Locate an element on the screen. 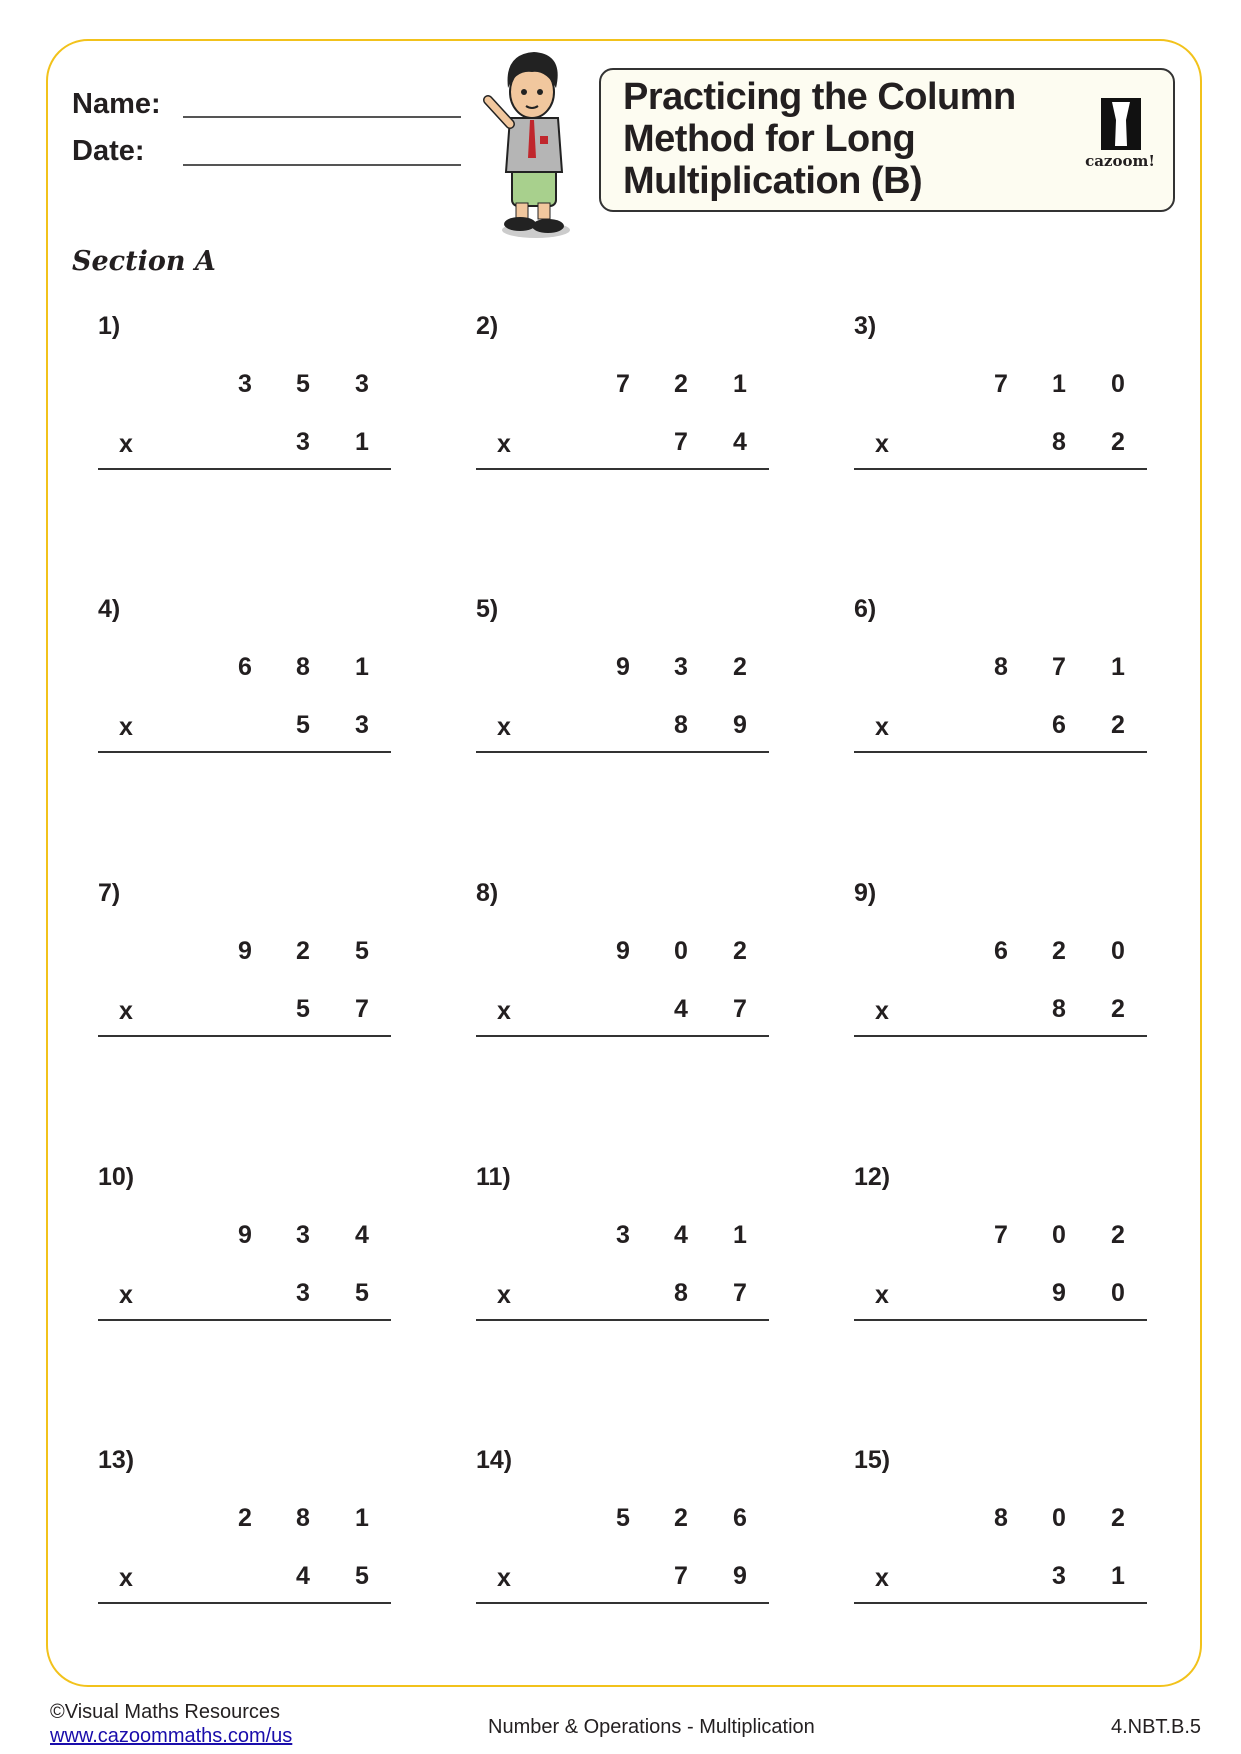 Image resolution: width=1241 pixels, height=1754 pixels. name-field is located at coordinates (322, 117).